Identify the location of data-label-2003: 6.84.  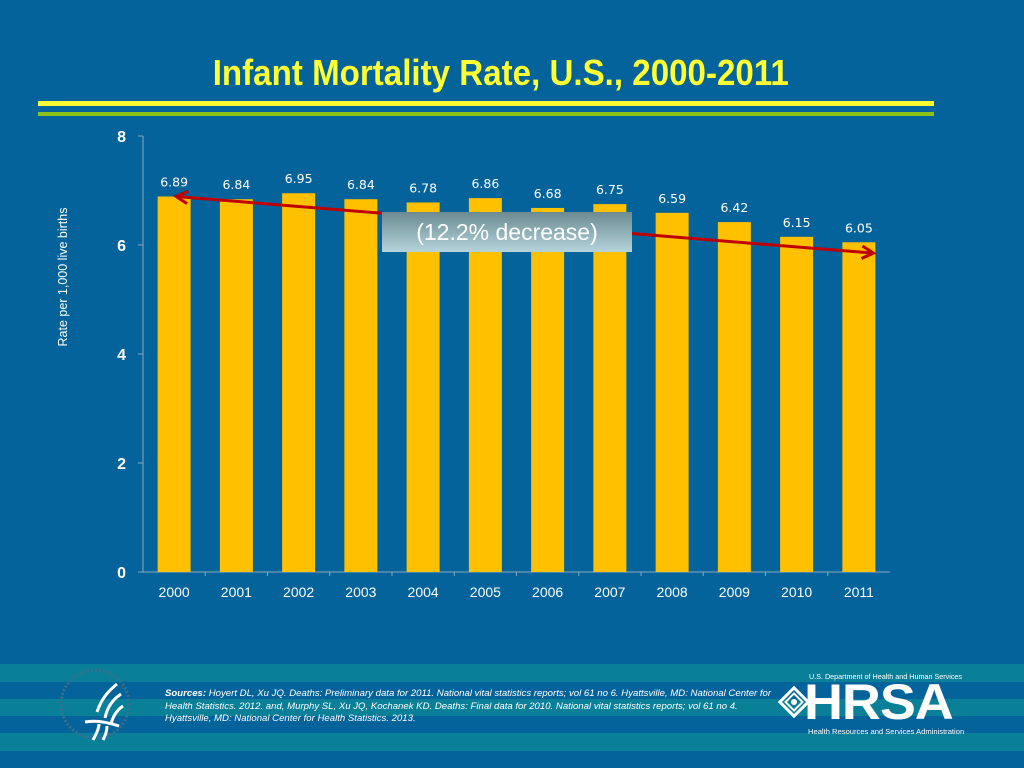
(361, 184).